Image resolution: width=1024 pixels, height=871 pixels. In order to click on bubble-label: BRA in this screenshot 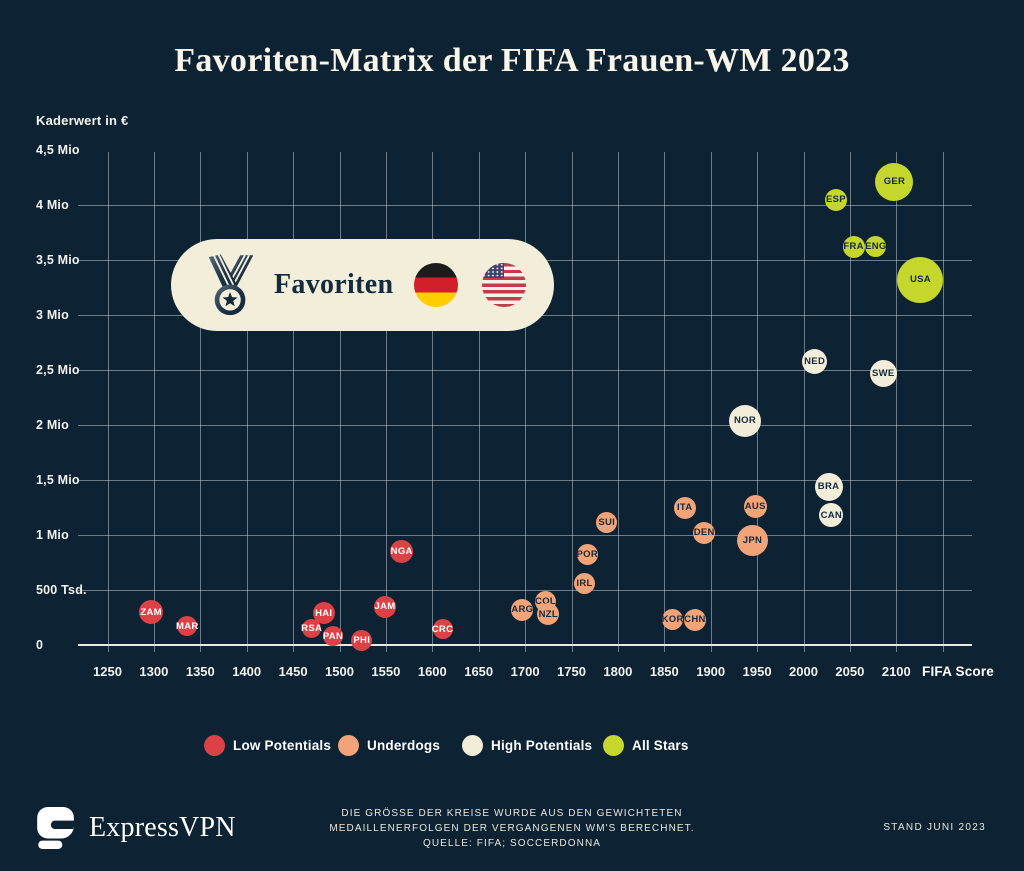, I will do `click(828, 487)`.